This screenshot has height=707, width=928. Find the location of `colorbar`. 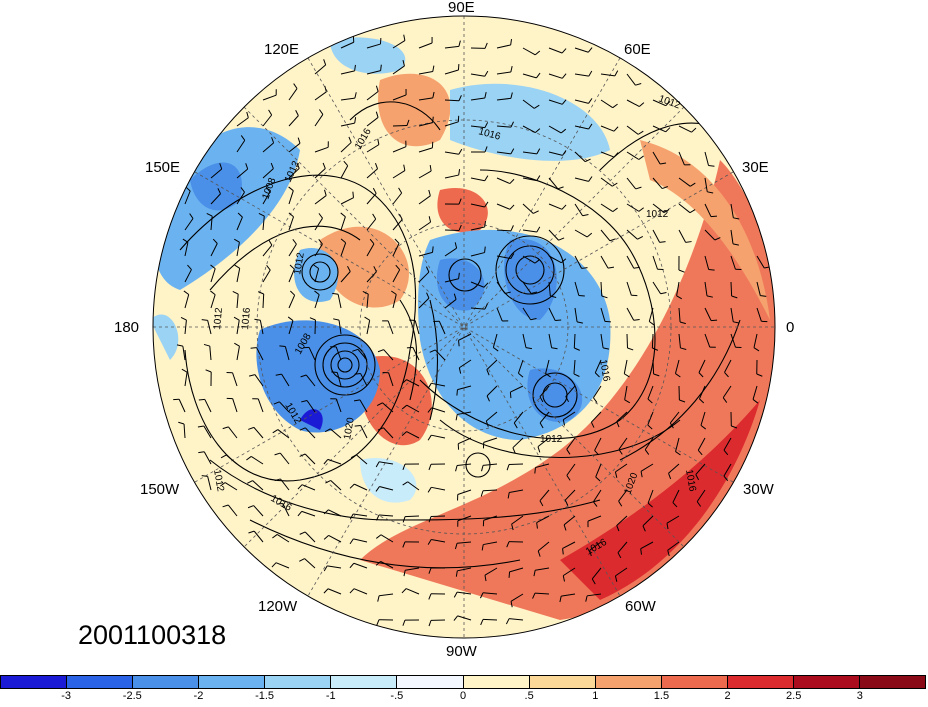

colorbar is located at coordinates (463, 682).